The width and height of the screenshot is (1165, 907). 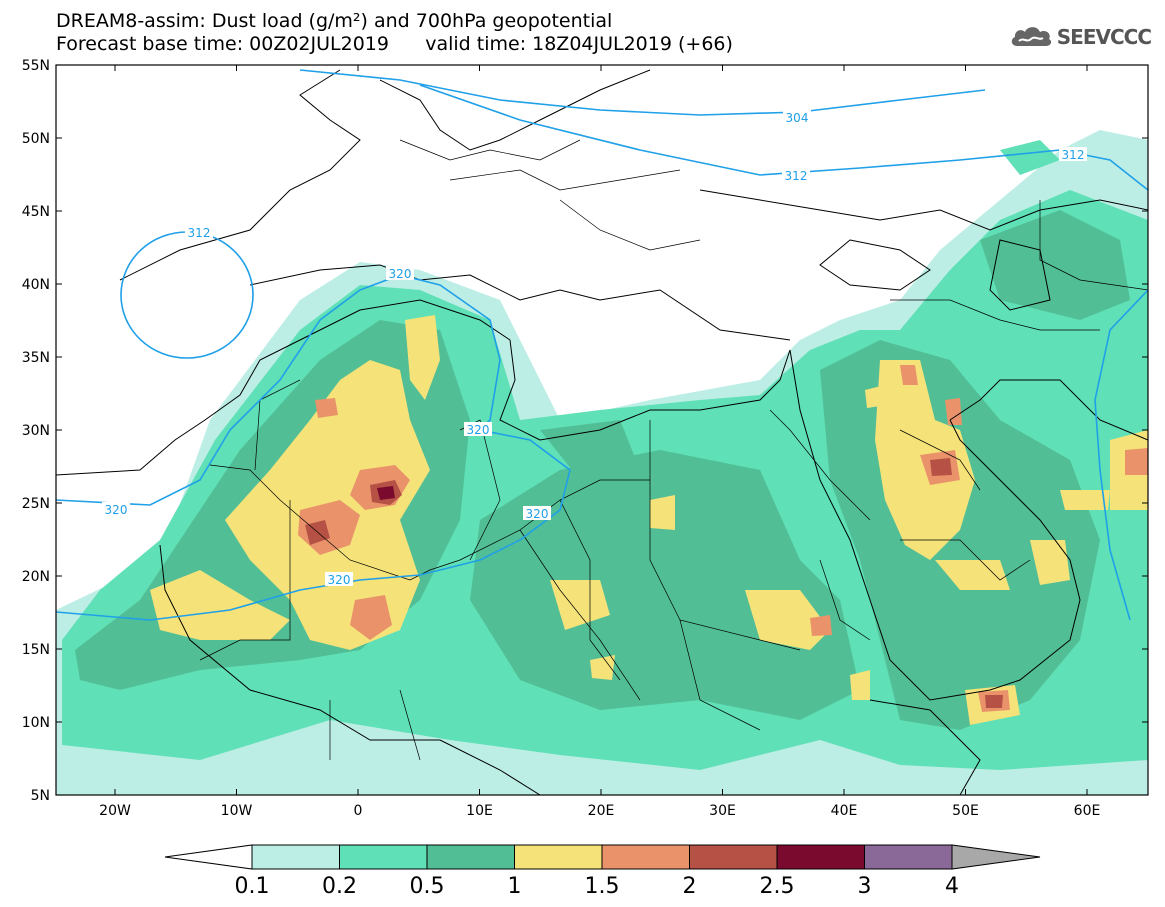 What do you see at coordinates (237, 811) in the screenshot?
I see `lon-label: 10W` at bounding box center [237, 811].